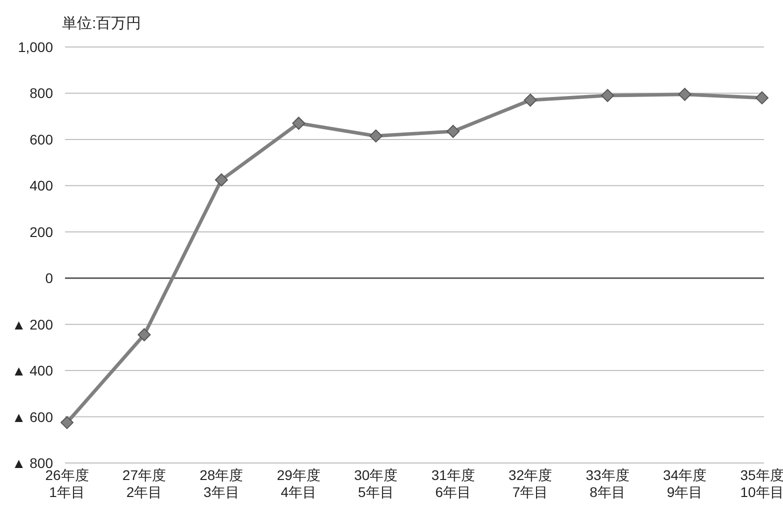  Describe the element at coordinates (33, 416) in the screenshot. I see `y-tick-label: ▲ 600` at that location.